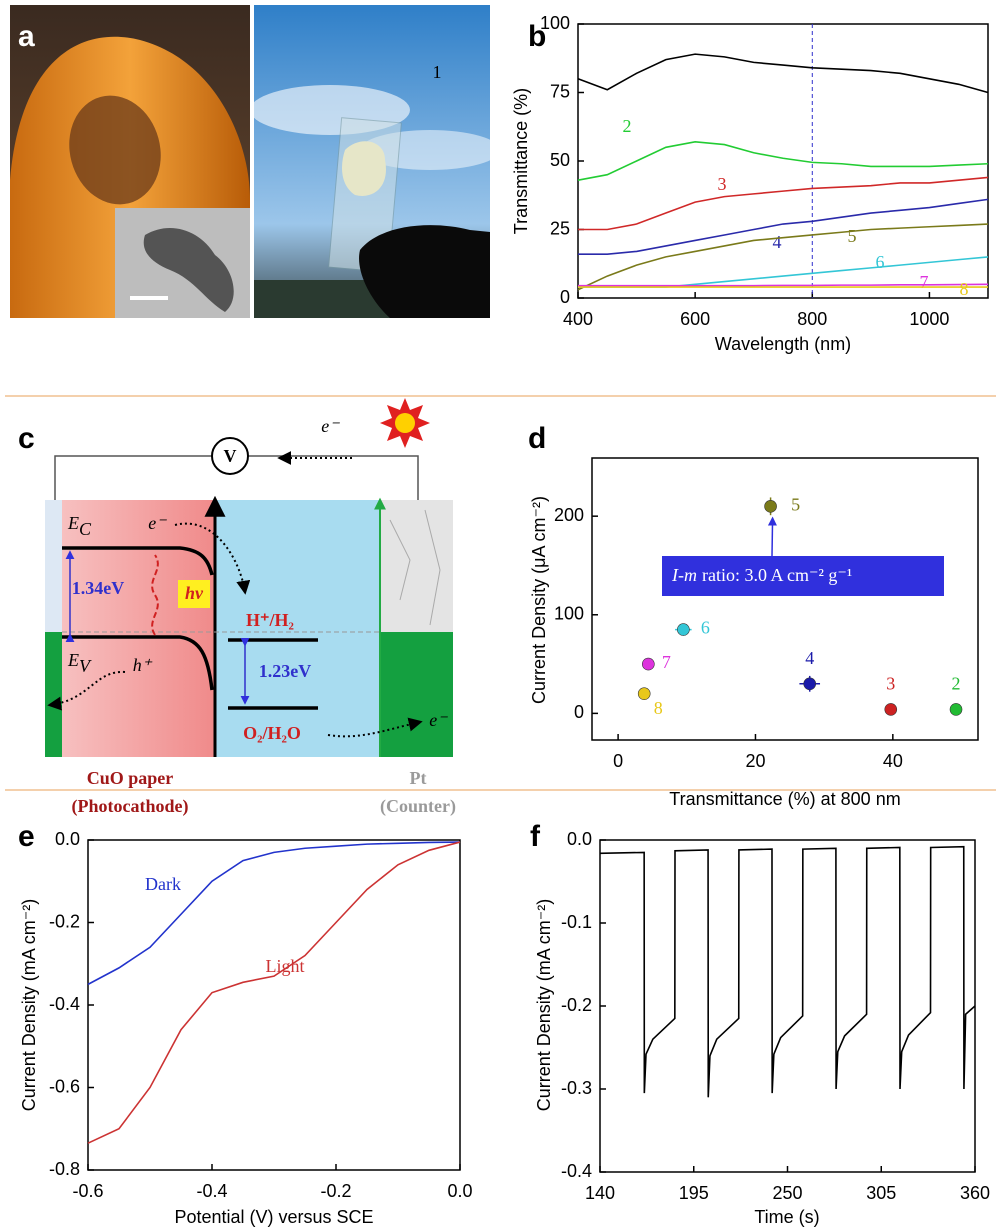 The width and height of the screenshot is (1001, 1232). Describe the element at coordinates (777, 575) in the screenshot. I see `annotation-text: ratio: 3.0 A cm⁻² g⁻¹` at that location.